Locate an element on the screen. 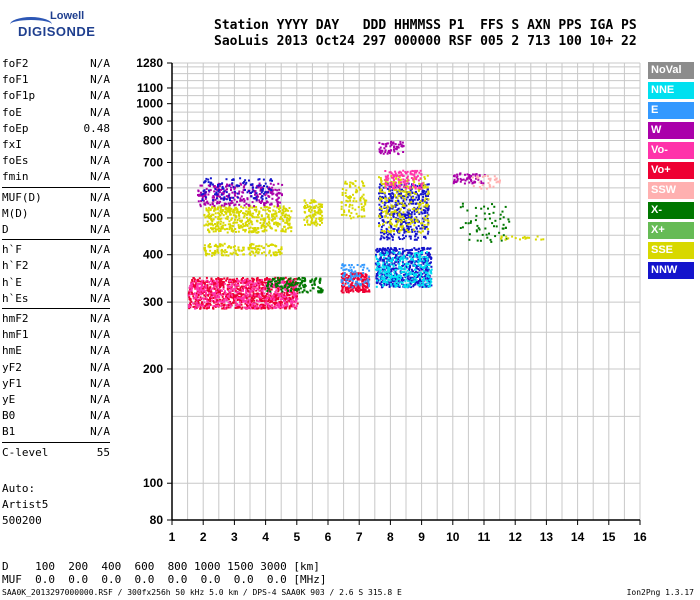 The height and width of the screenshot is (600, 700). parameter-row: B0 N/A is located at coordinates (56, 416).